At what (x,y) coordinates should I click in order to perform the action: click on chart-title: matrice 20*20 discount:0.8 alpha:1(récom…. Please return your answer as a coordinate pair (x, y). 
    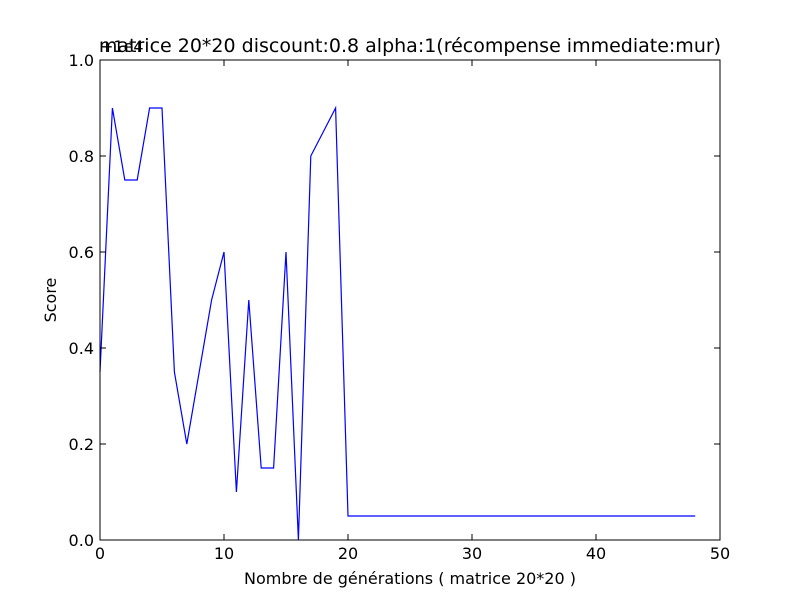
    Looking at the image, I should click on (410, 46).